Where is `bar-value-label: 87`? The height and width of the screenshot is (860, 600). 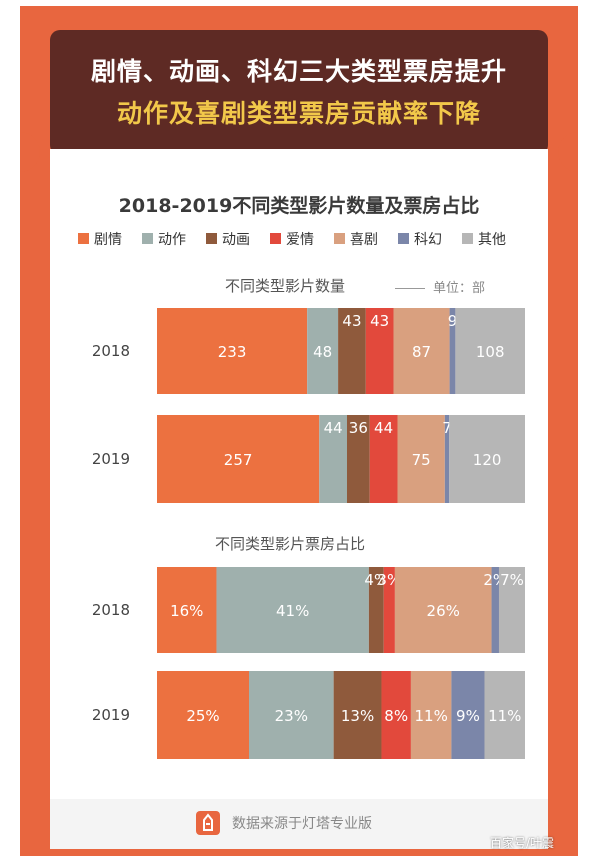 bar-value-label: 87 is located at coordinates (421, 352).